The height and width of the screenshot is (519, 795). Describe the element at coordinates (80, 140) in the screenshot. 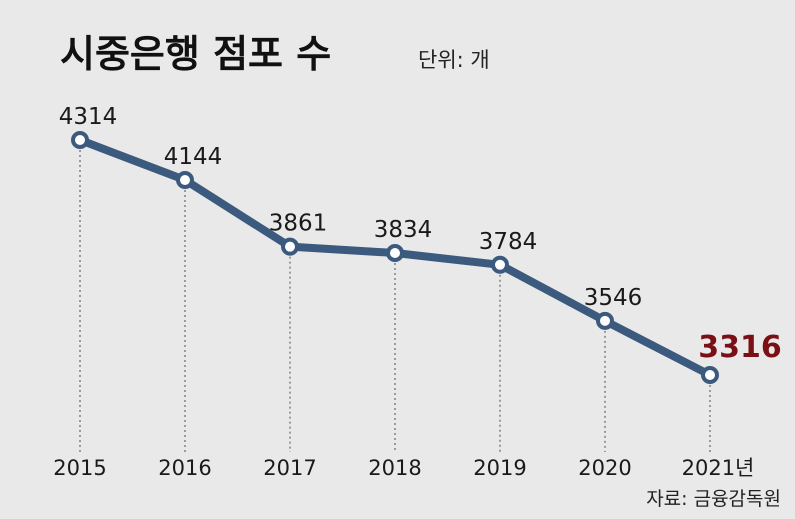

I see `data-point-2015` at that location.